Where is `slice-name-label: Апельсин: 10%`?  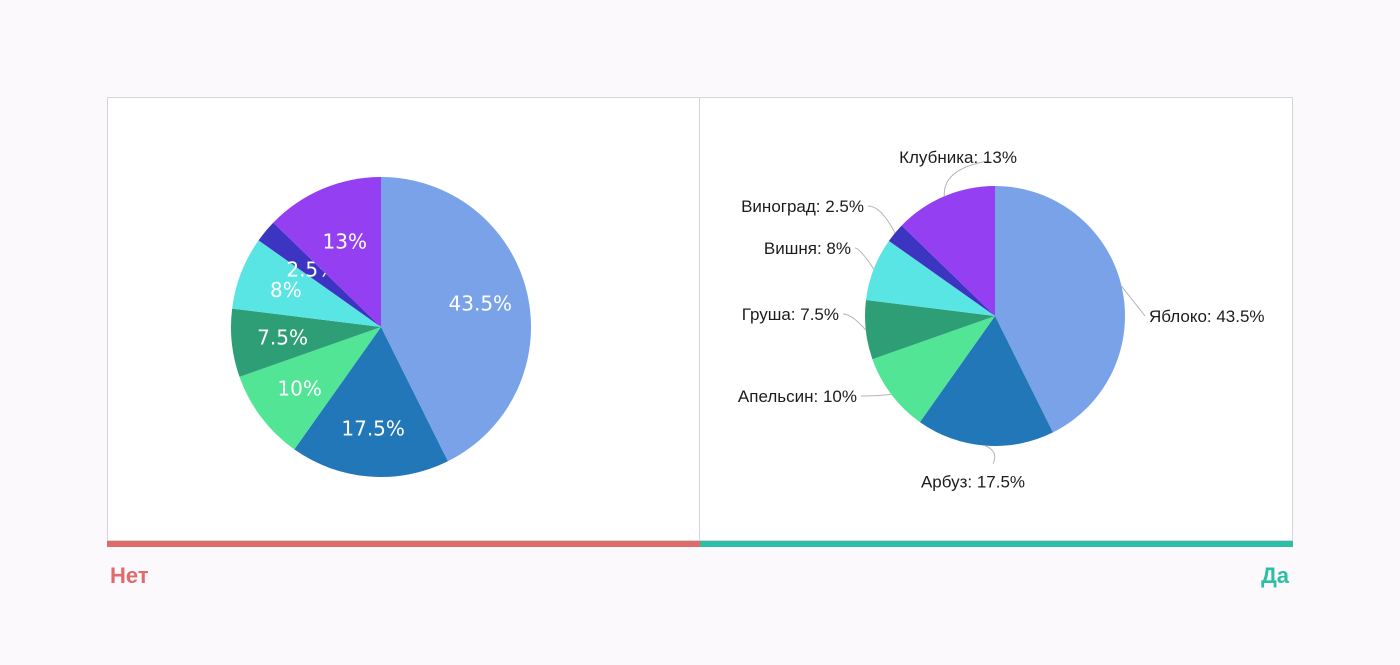 slice-name-label: Апельсин: 10% is located at coordinates (797, 396).